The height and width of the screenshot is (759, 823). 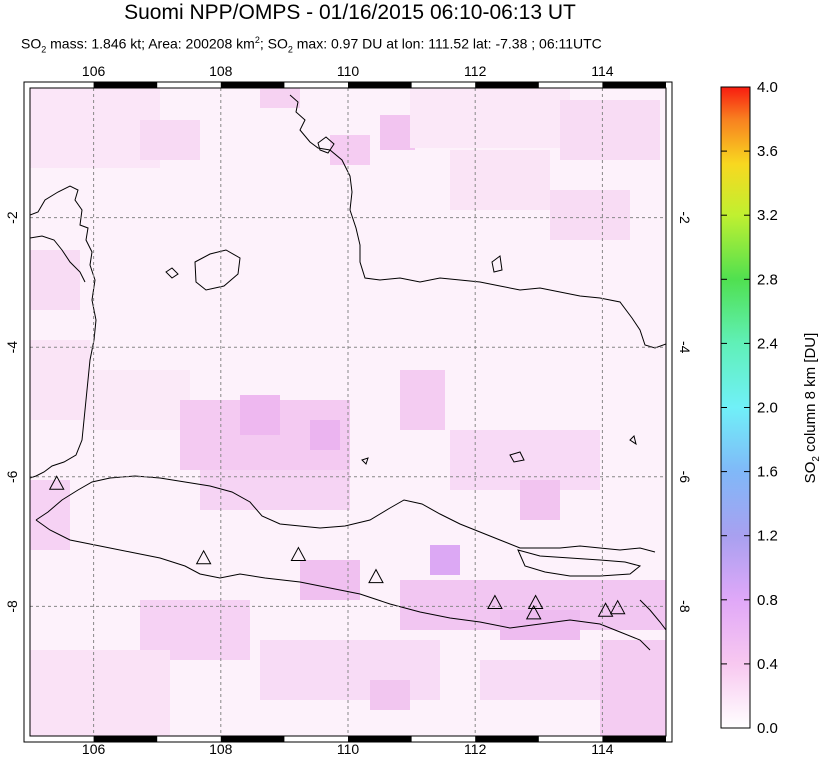 What do you see at coordinates (767, 472) in the screenshot?
I see `colorbar-tick-label: 1.6` at bounding box center [767, 472].